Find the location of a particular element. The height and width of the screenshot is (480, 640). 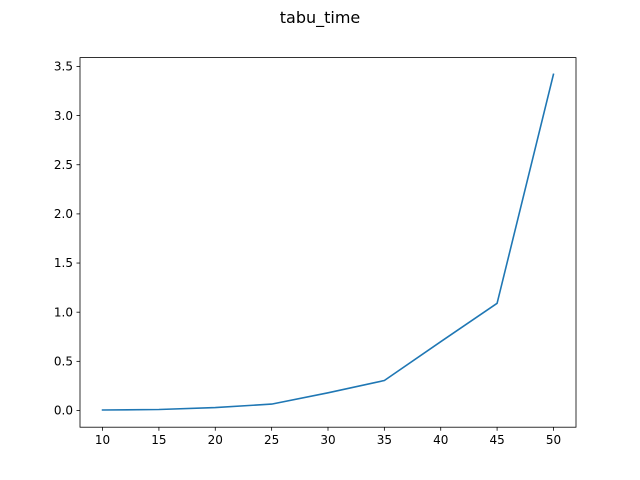

y-tick-label: 2.0 is located at coordinates (63, 214).